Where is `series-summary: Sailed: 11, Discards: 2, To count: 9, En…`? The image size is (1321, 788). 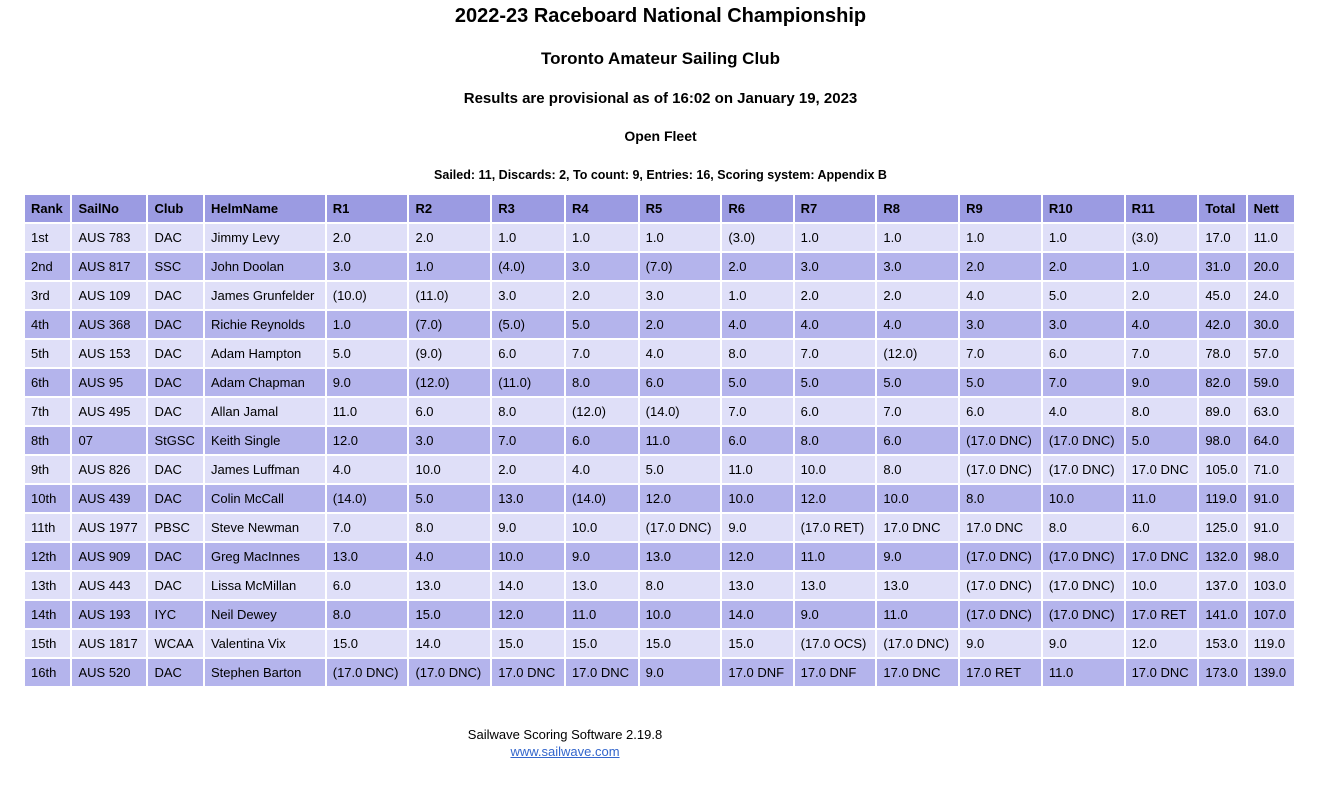 series-summary: Sailed: 11, Discards: 2, To count: 9, En… is located at coordinates (660, 175).